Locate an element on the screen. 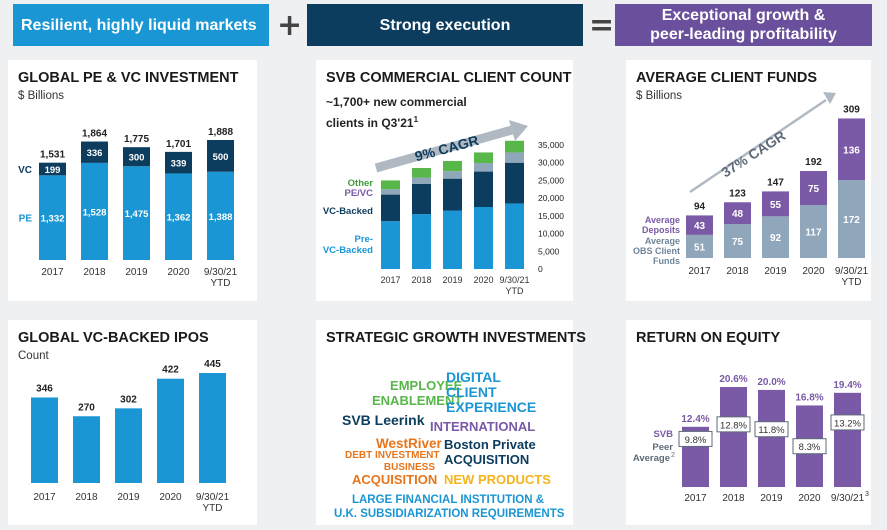 This screenshot has width=887, height=530. funds-total-4: 309 is located at coordinates (851, 109).